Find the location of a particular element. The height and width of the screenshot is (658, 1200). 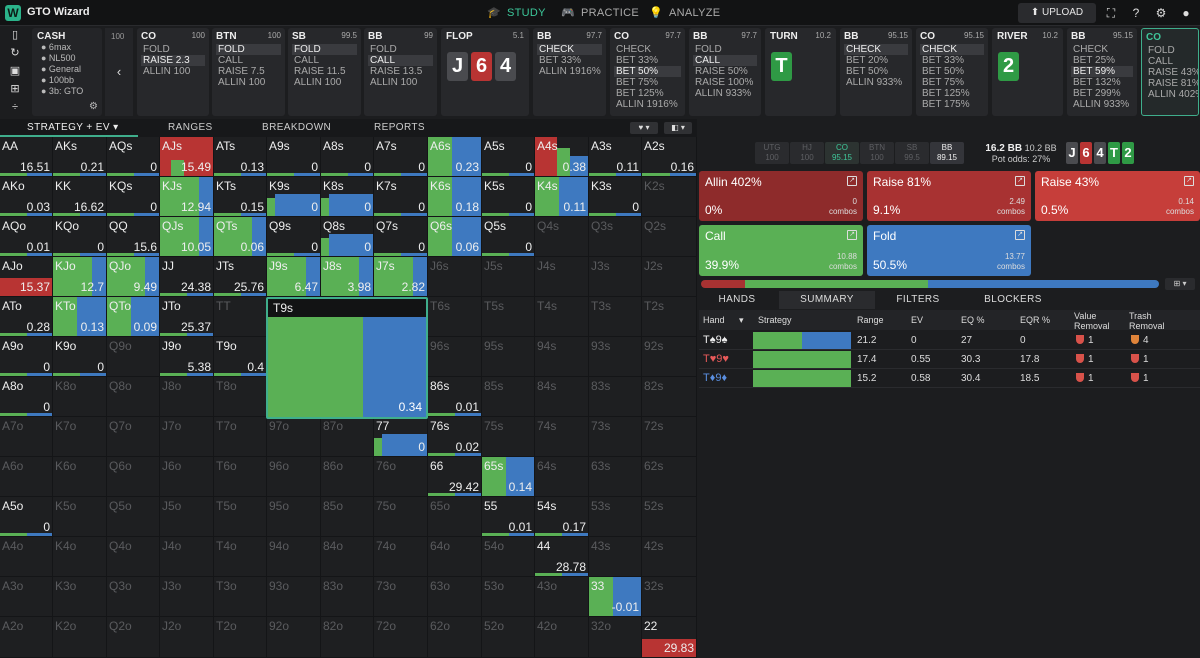

position-bb: BB 89.15 is located at coordinates (947, 153).